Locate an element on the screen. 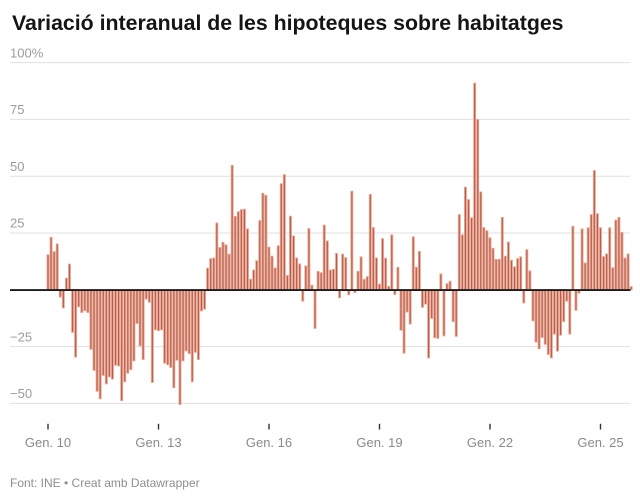 The width and height of the screenshot is (640, 498). svg-text: Gen. 10 is located at coordinates (48, 442).